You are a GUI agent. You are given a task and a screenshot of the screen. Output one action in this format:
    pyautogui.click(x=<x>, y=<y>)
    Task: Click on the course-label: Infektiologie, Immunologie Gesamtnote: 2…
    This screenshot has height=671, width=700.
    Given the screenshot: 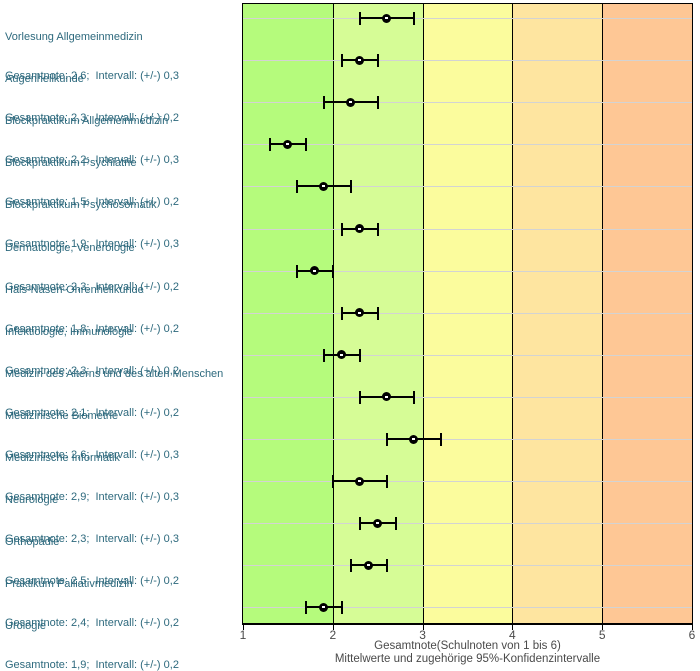 What is the action you would take?
    pyautogui.click(x=123, y=352)
    